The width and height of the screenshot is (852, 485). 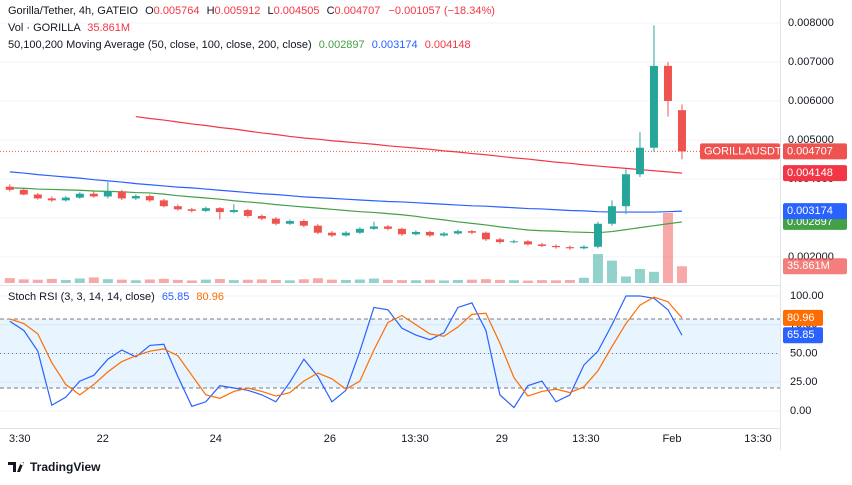 What do you see at coordinates (804, 382) in the screenshot?
I see `y-tick-label: 25.00` at bounding box center [804, 382].